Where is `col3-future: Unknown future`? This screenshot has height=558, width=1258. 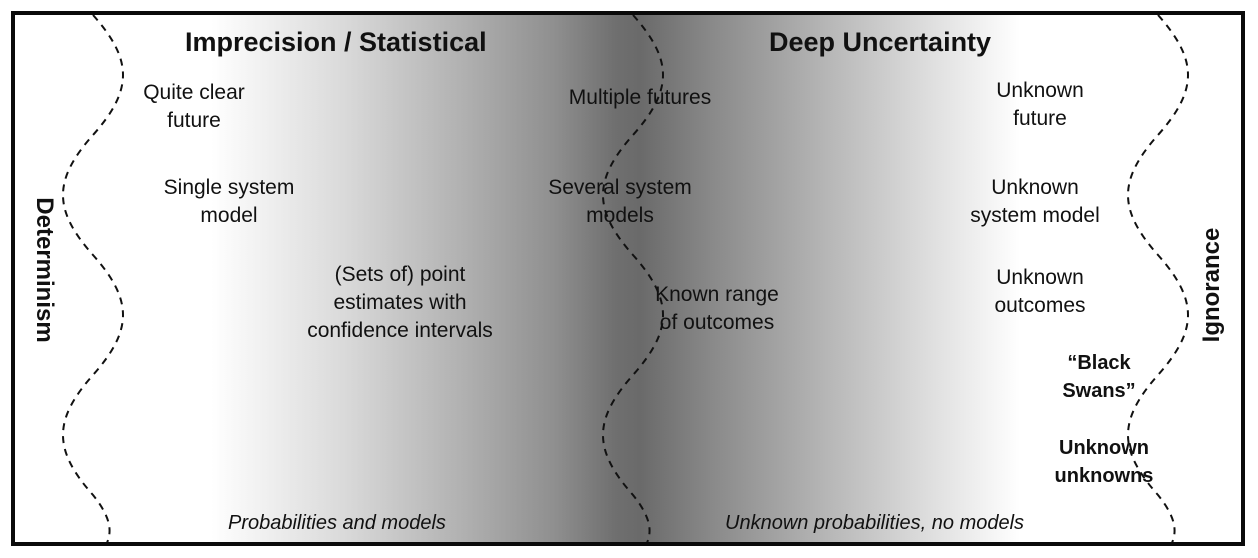 col3-future: Unknown future is located at coordinates (1040, 104).